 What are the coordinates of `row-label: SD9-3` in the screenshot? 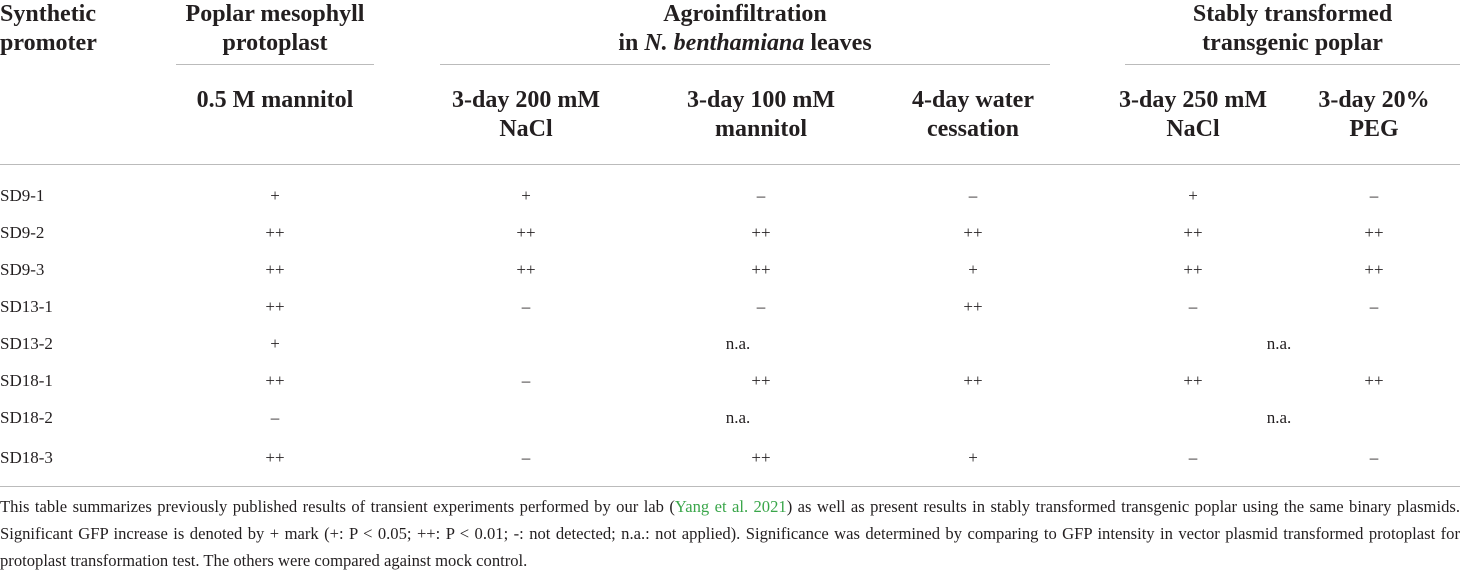 It's located at (22, 269).